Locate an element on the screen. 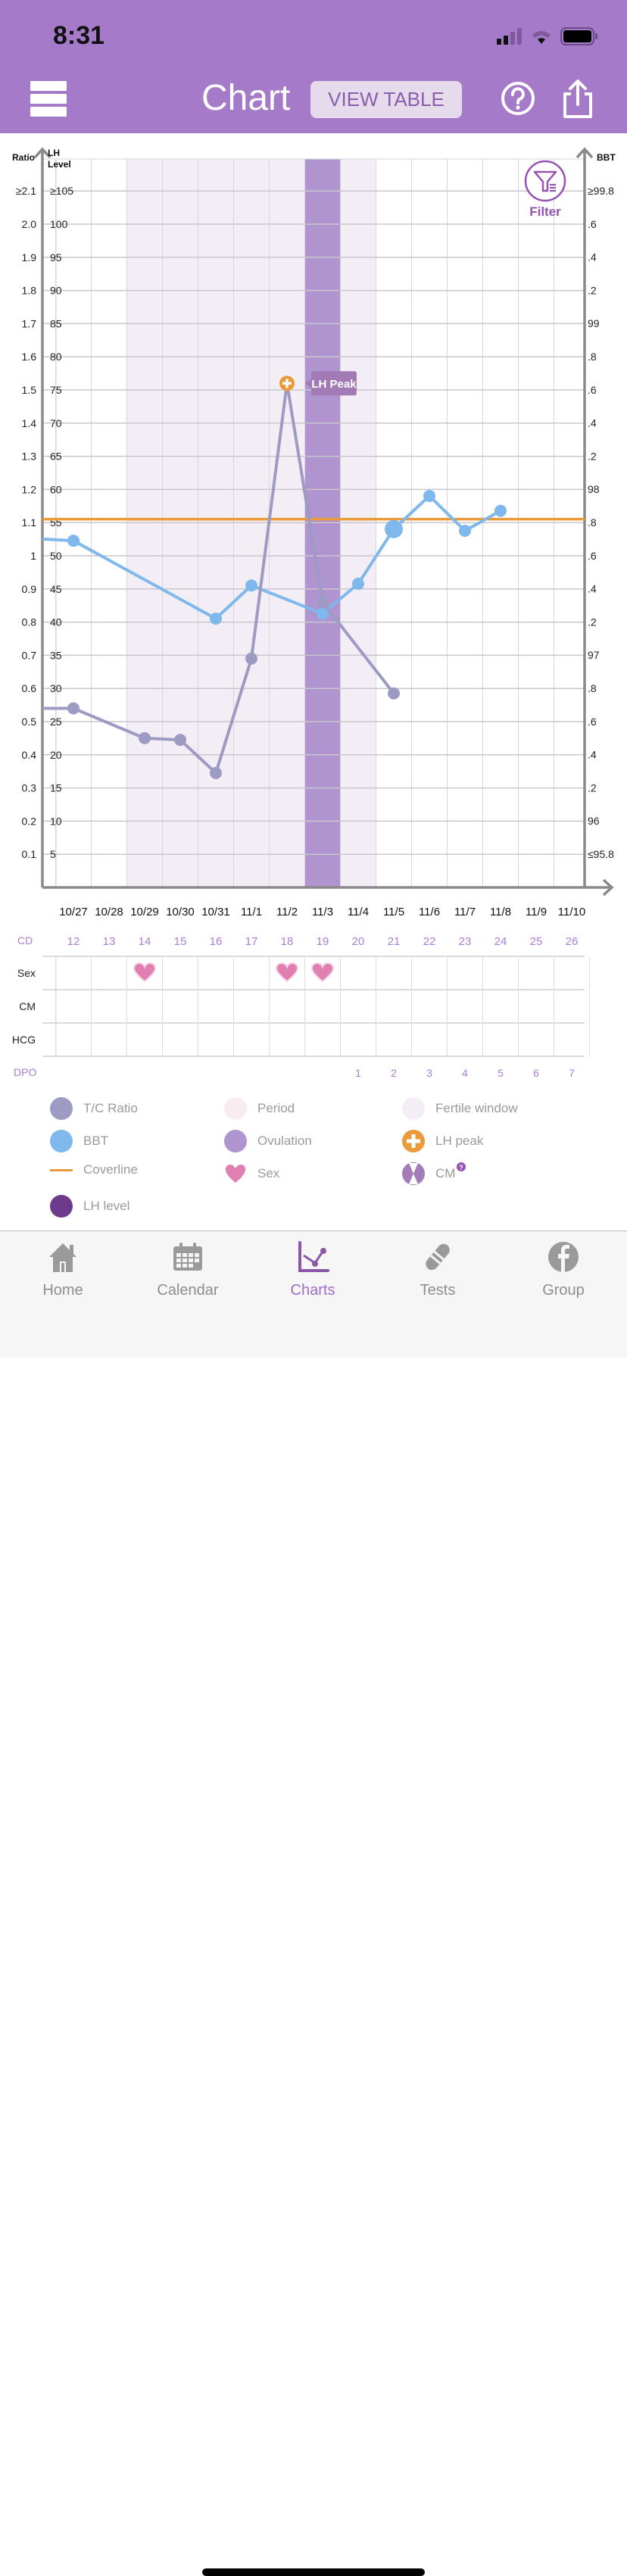  calendar-icon is located at coordinates (187, 1257).